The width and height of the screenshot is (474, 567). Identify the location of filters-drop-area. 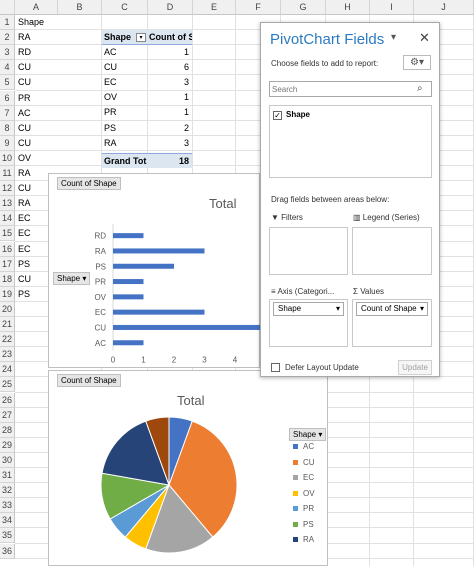
(308, 251).